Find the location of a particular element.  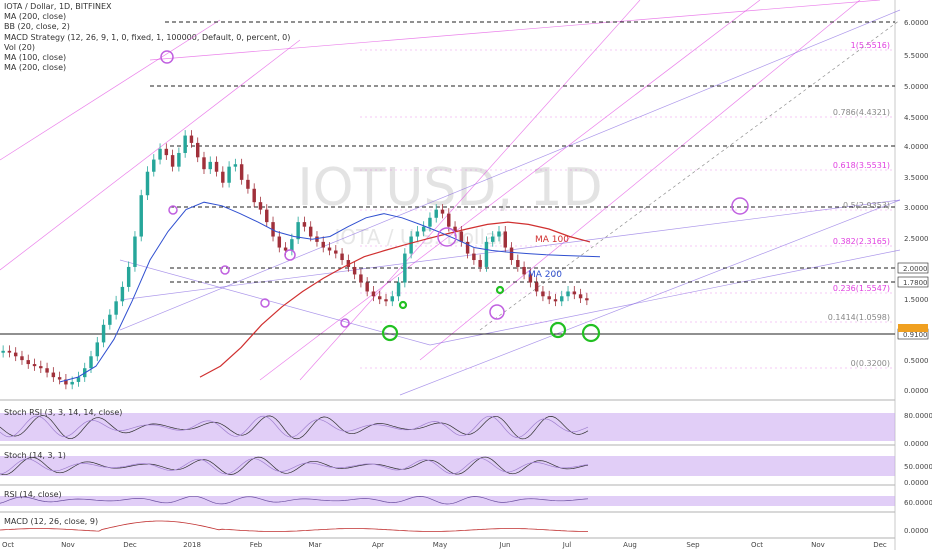

fib-level-label: 0.382(2.3165) is located at coordinates (861, 241).